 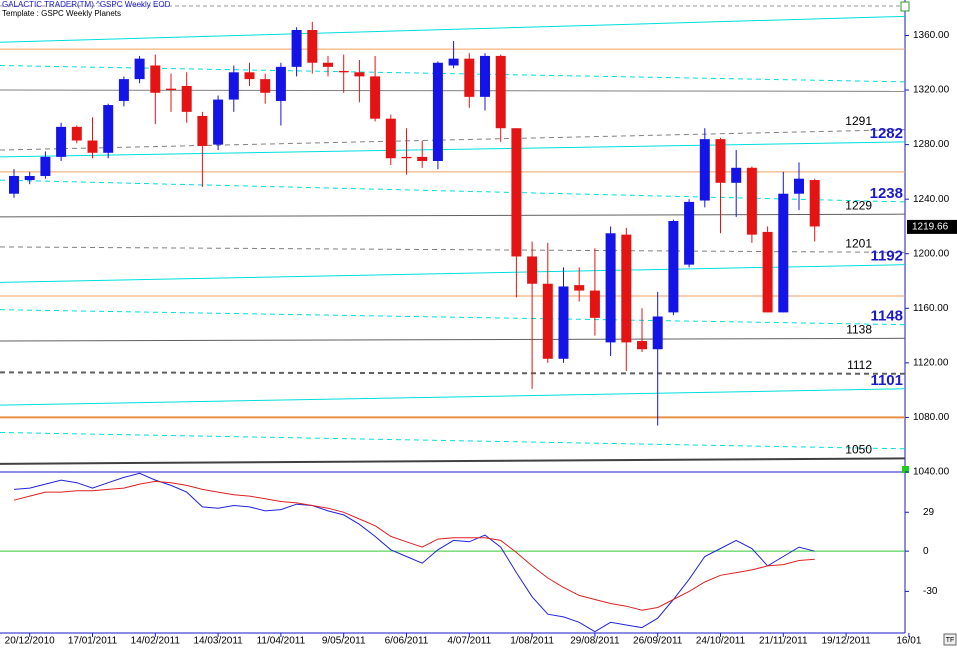 I want to click on y-tick-label: 1120.00, so click(x=931, y=363).